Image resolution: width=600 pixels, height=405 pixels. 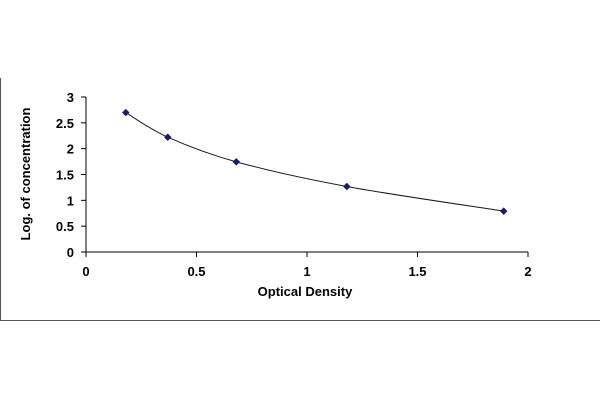 What do you see at coordinates (70, 200) in the screenshot?
I see `y-tick-label: 1` at bounding box center [70, 200].